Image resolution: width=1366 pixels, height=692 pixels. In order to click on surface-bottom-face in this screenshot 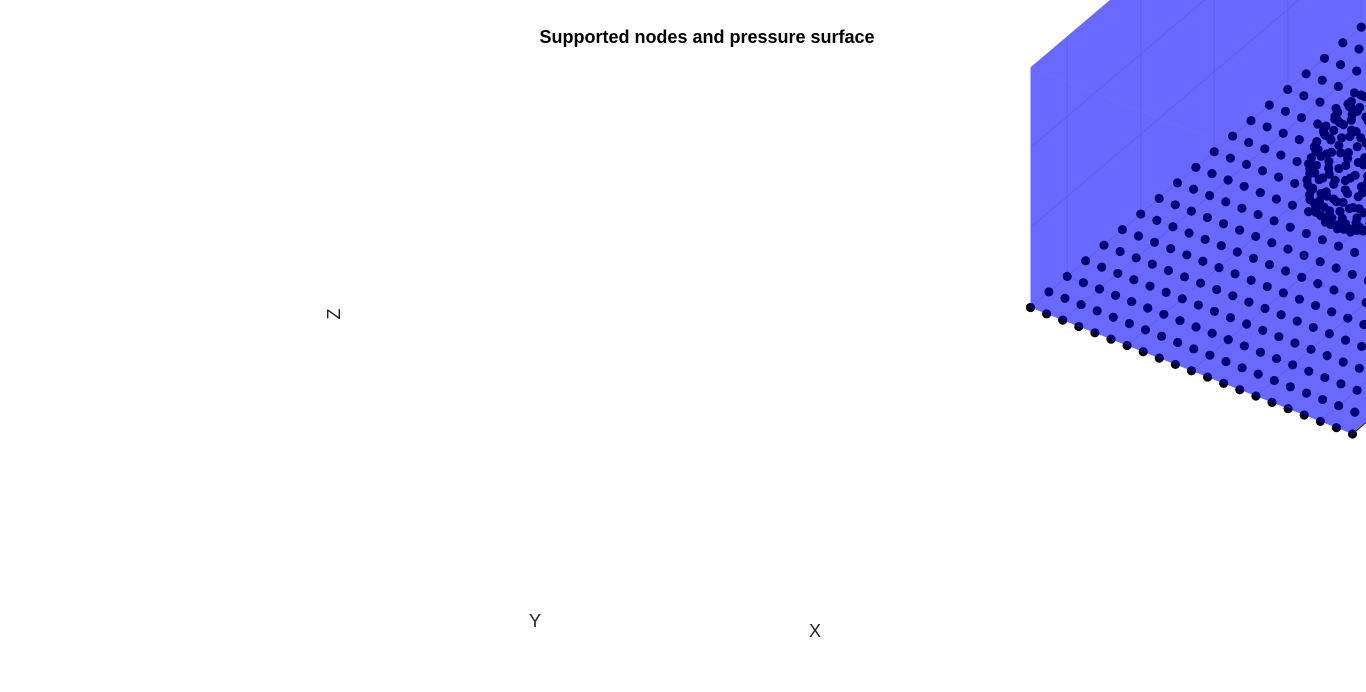, I will do `click(1198, 228)`.